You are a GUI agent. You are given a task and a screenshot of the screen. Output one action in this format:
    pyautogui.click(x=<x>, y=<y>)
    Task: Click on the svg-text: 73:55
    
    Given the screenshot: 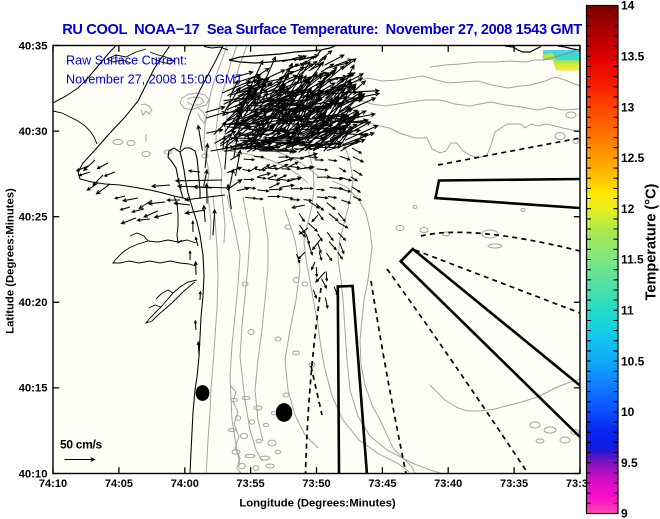 What is the action you would take?
    pyautogui.click(x=251, y=484)
    